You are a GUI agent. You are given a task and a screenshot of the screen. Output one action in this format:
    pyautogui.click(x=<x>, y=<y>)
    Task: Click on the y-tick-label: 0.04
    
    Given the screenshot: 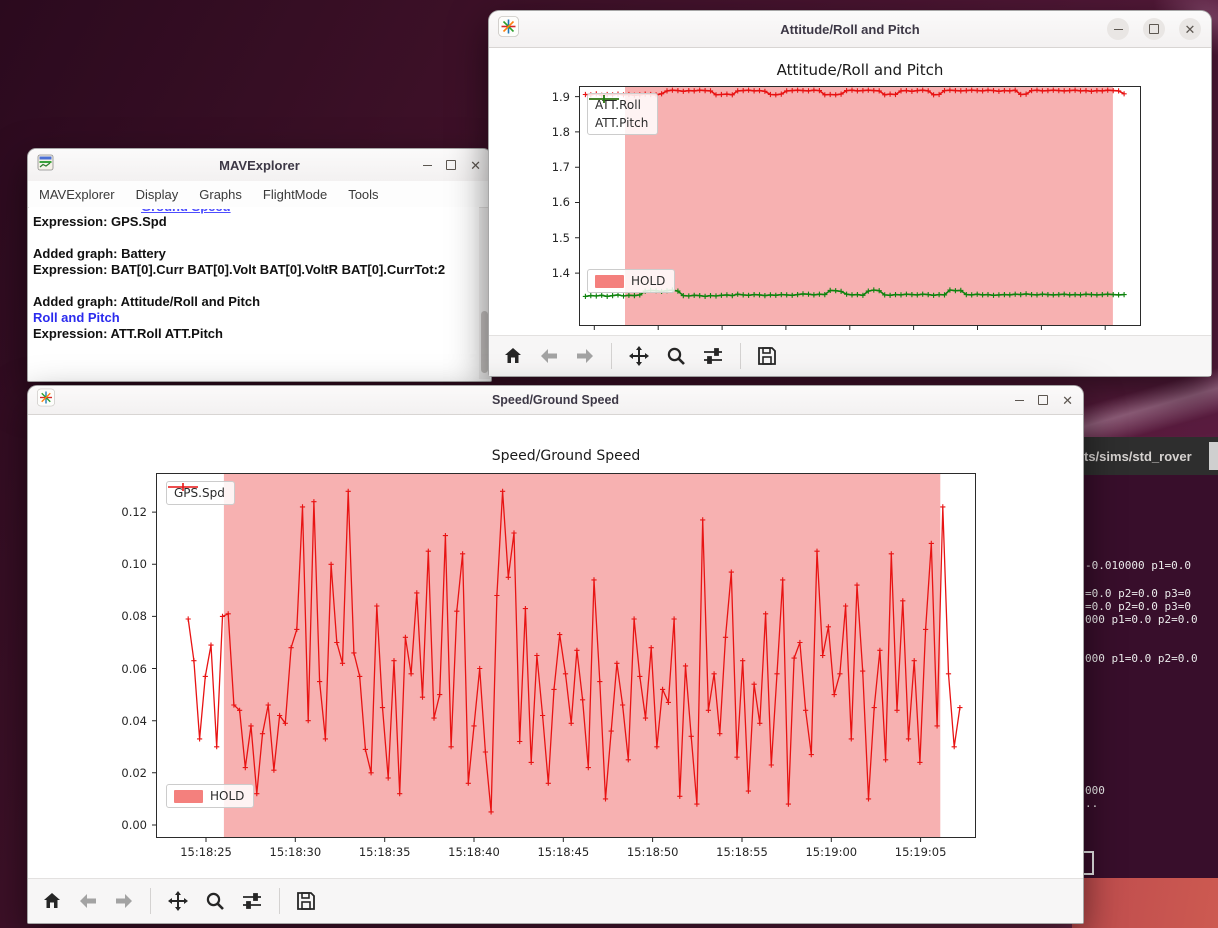 What is the action you would take?
    pyautogui.click(x=134, y=720)
    